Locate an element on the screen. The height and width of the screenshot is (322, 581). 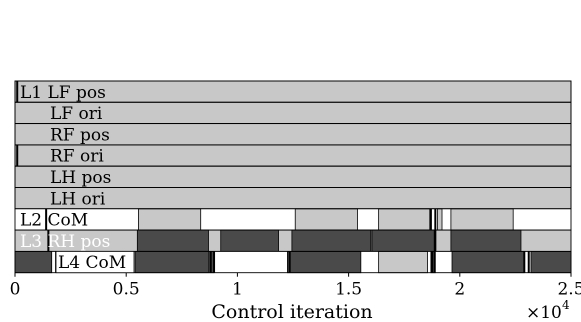
row-label: L2 CoM is located at coordinates (54, 221).